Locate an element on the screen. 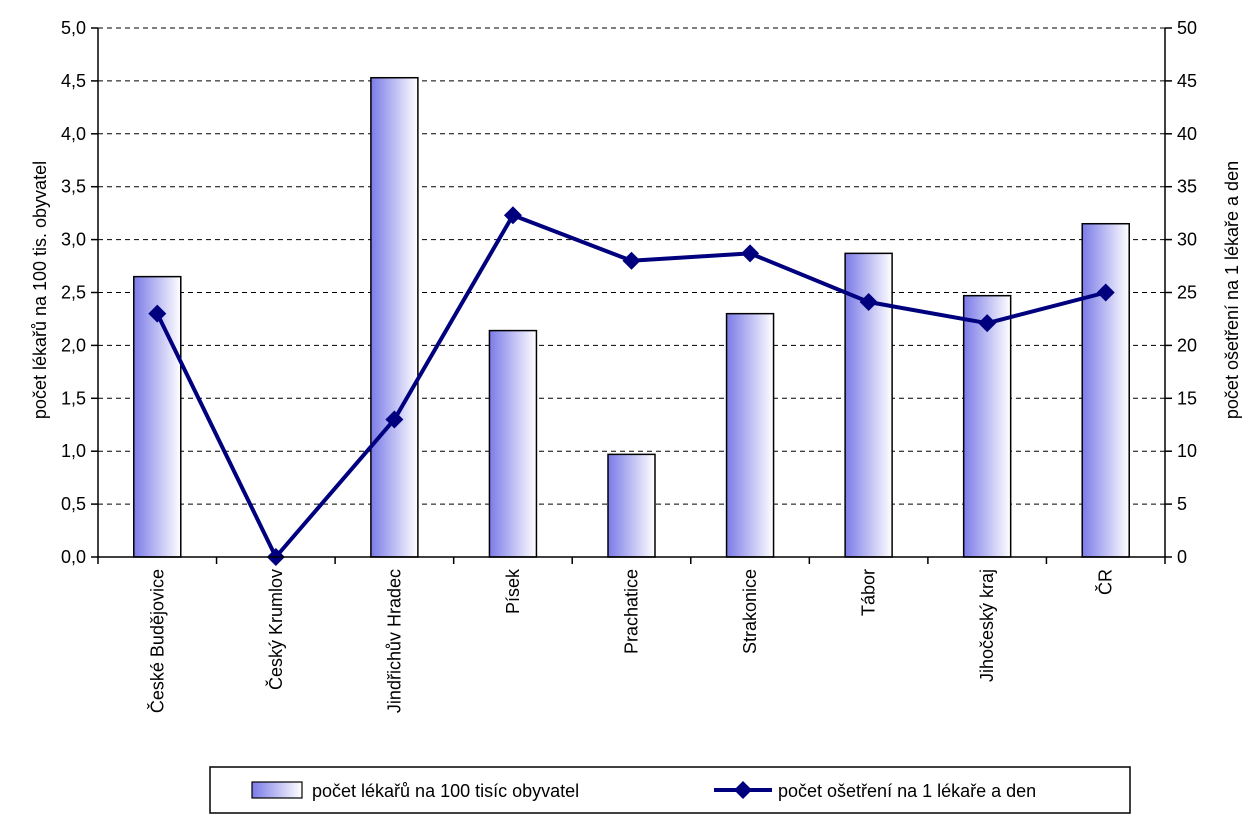 This screenshot has height=815, width=1249. x-tick-label: Tábor is located at coordinates (869, 592).